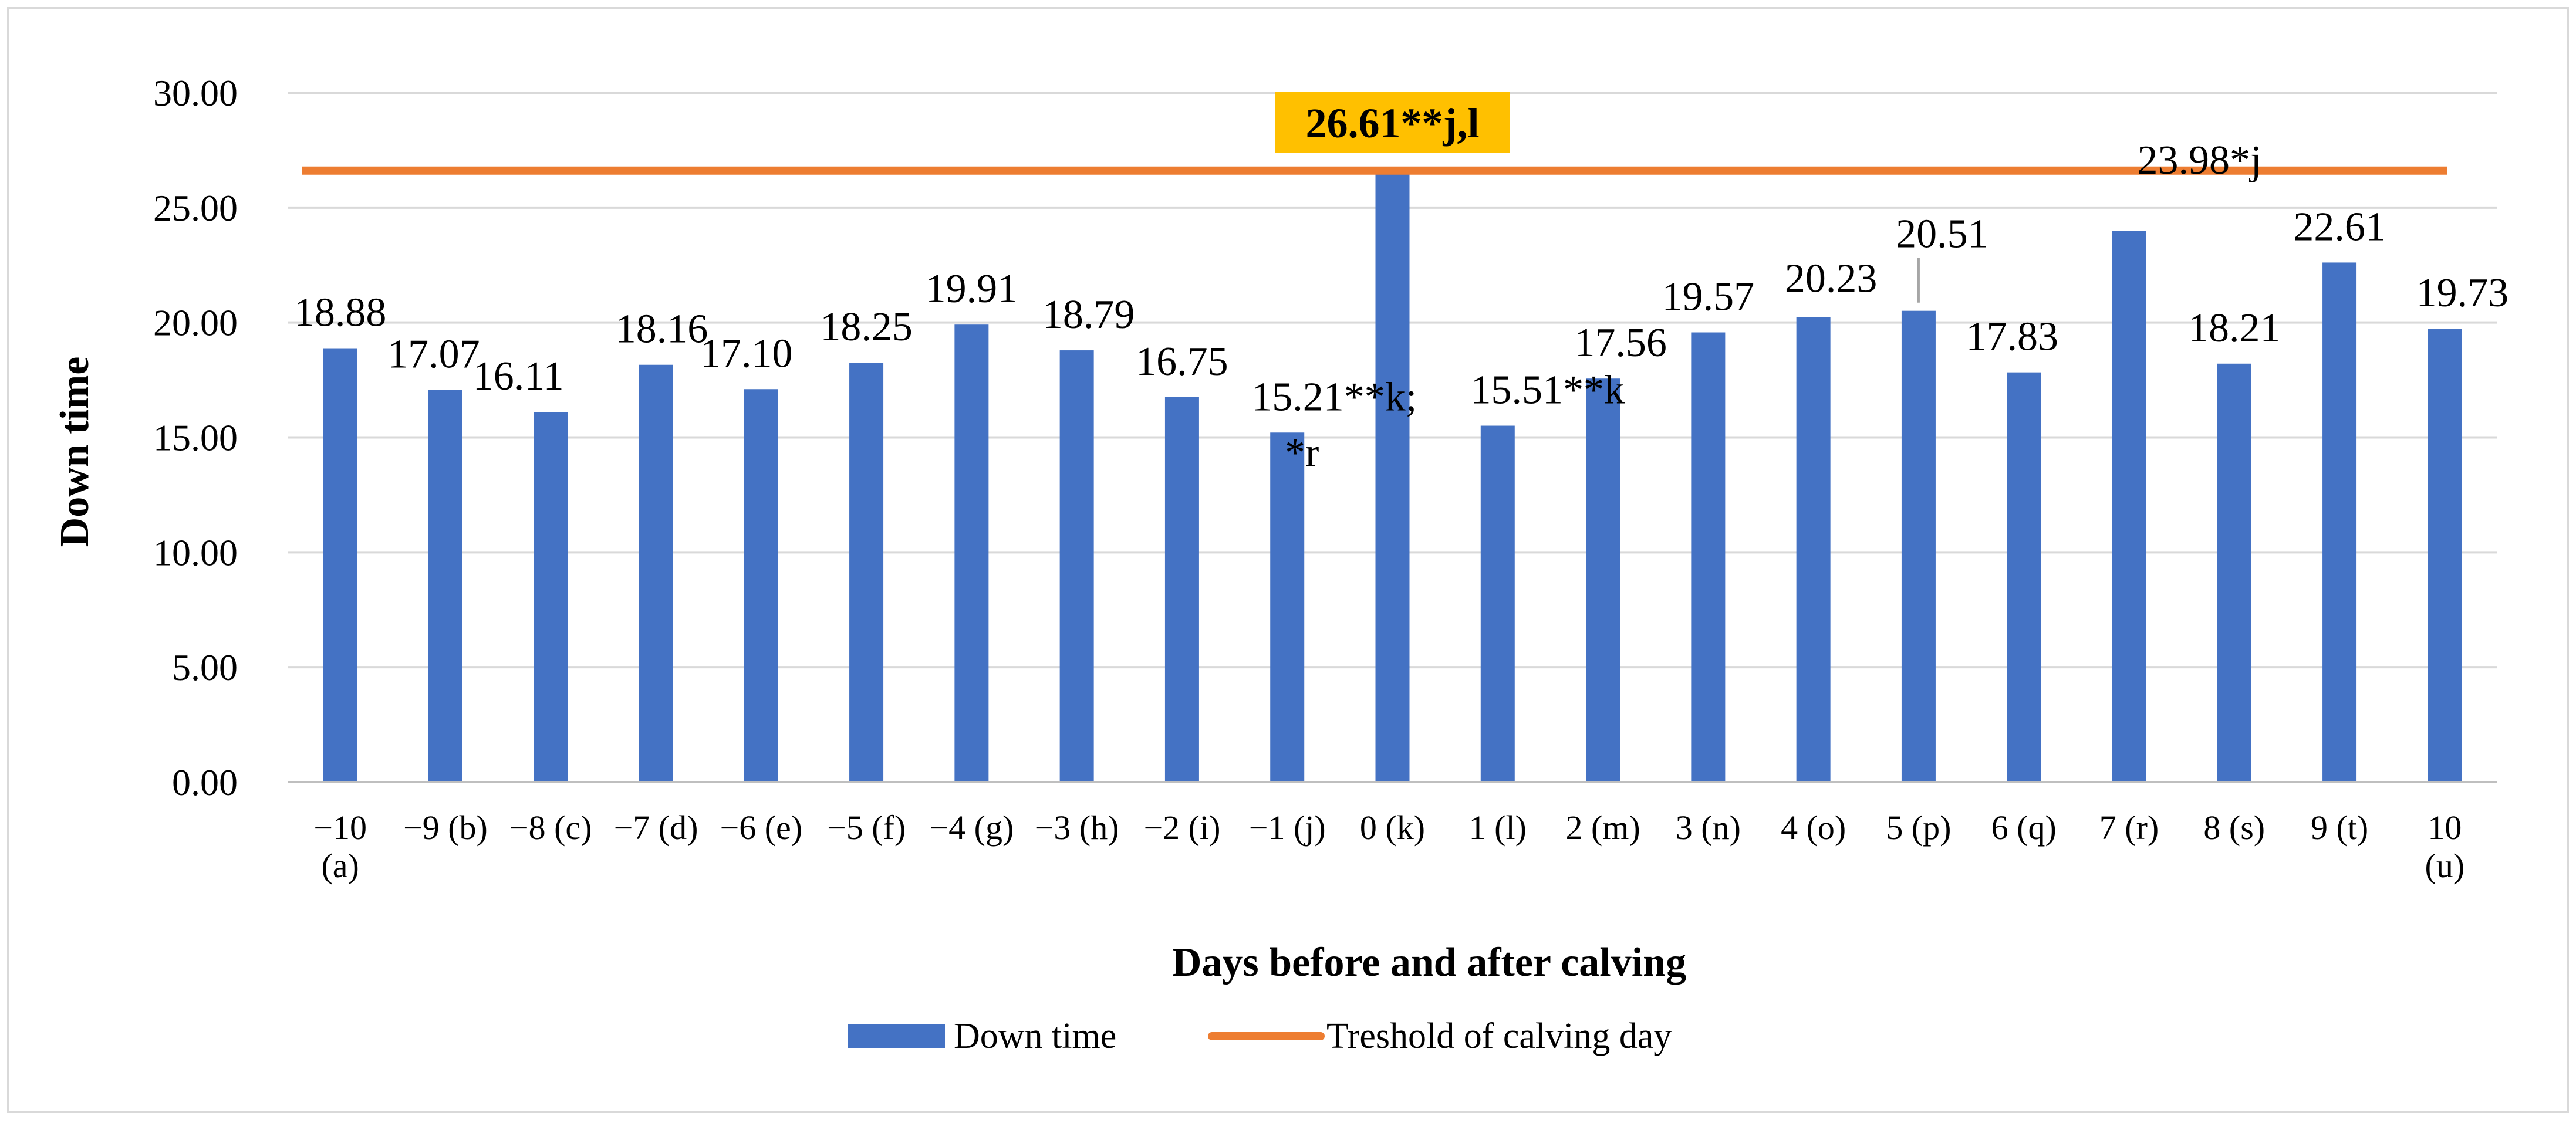 This screenshot has height=1123, width=2576. Describe the element at coordinates (1499, 1036) in the screenshot. I see `legend-label-threshold: Treshold of calving day` at that location.